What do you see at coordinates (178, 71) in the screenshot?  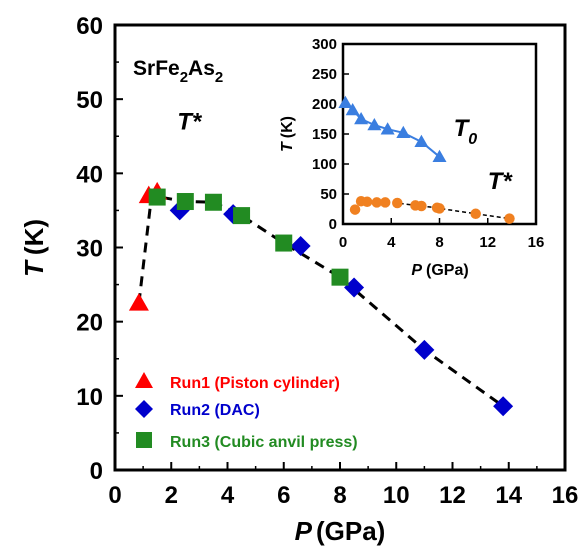 I see `compound-label: SrFe2As2` at bounding box center [178, 71].